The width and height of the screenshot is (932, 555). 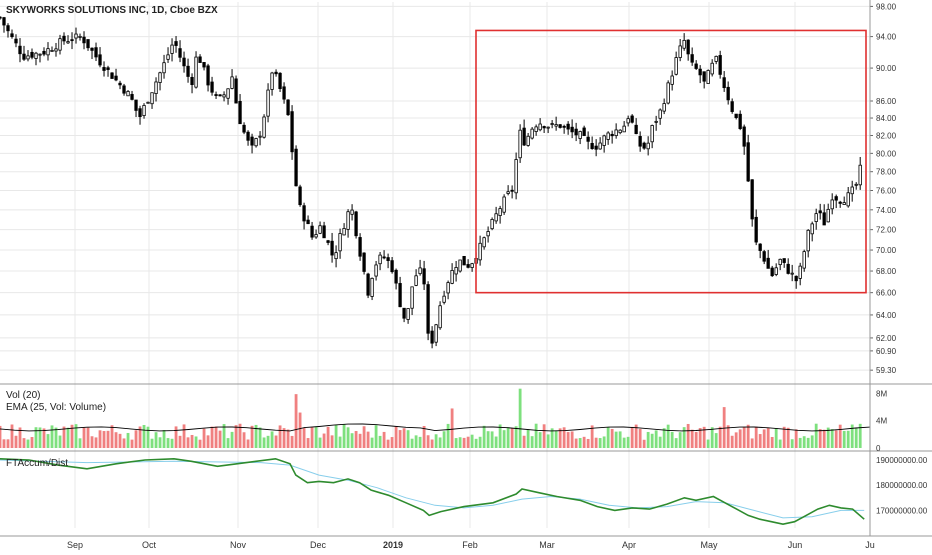 I want to click on y-tick-label: 60.90, so click(x=886, y=351).